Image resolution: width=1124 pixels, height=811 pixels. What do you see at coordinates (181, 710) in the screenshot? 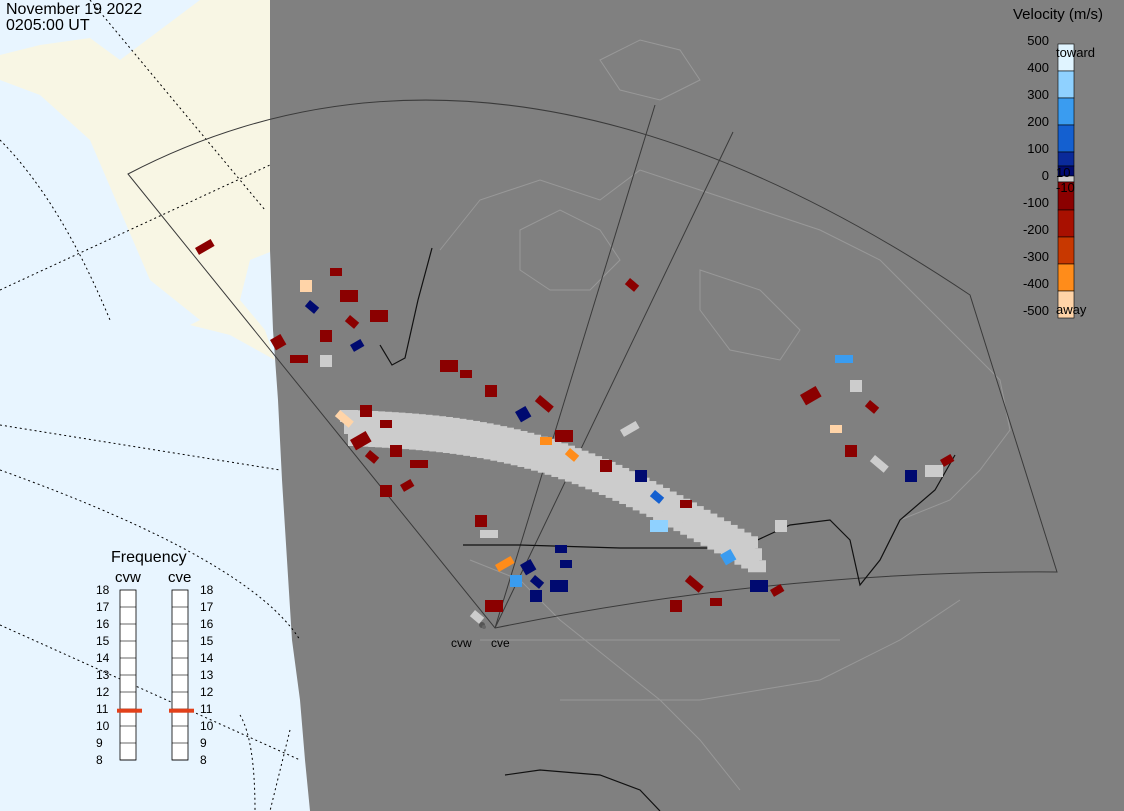
I see `frequency-marker-cve` at bounding box center [181, 710].